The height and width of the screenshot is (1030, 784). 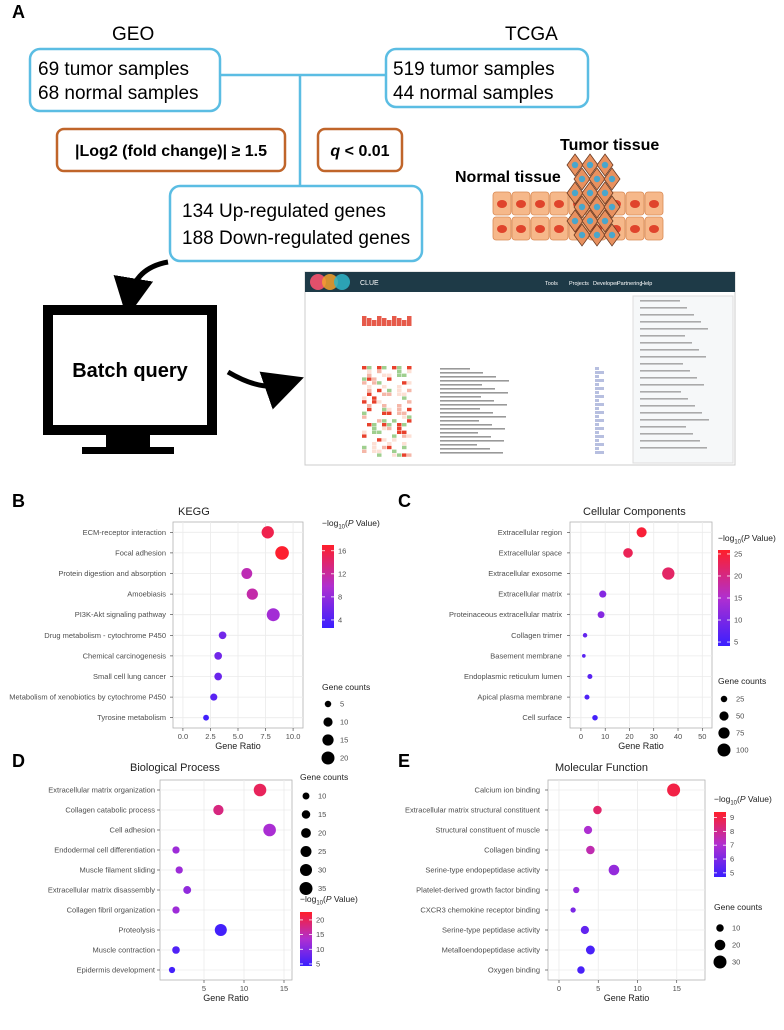 What do you see at coordinates (742, 750) in the screenshot?
I see `size-label: 100` at bounding box center [742, 750].